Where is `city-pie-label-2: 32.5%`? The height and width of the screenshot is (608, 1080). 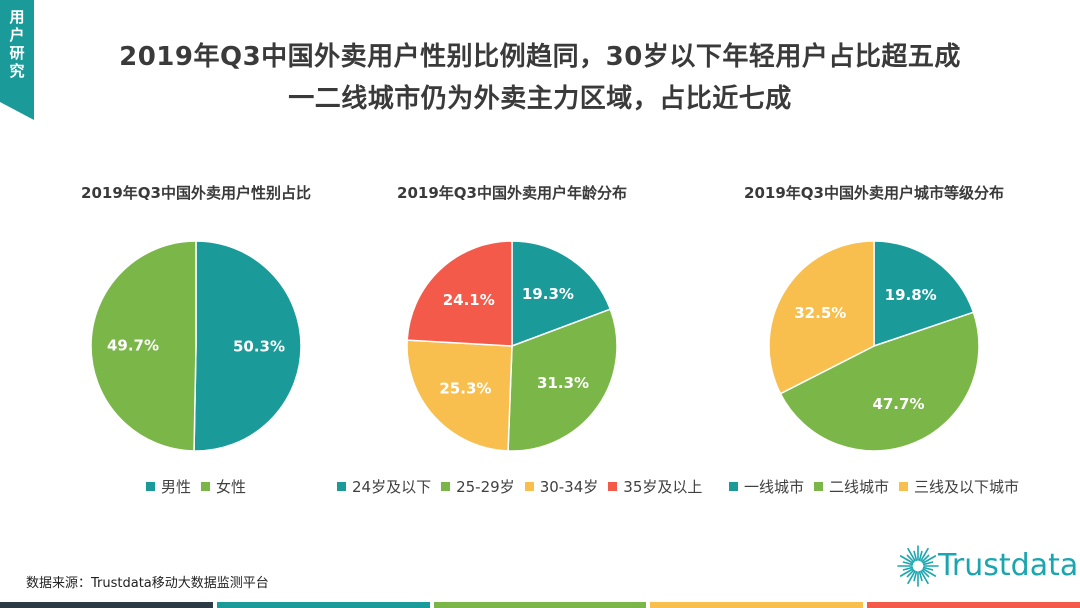 city-pie-label-2: 32.5% is located at coordinates (820, 313).